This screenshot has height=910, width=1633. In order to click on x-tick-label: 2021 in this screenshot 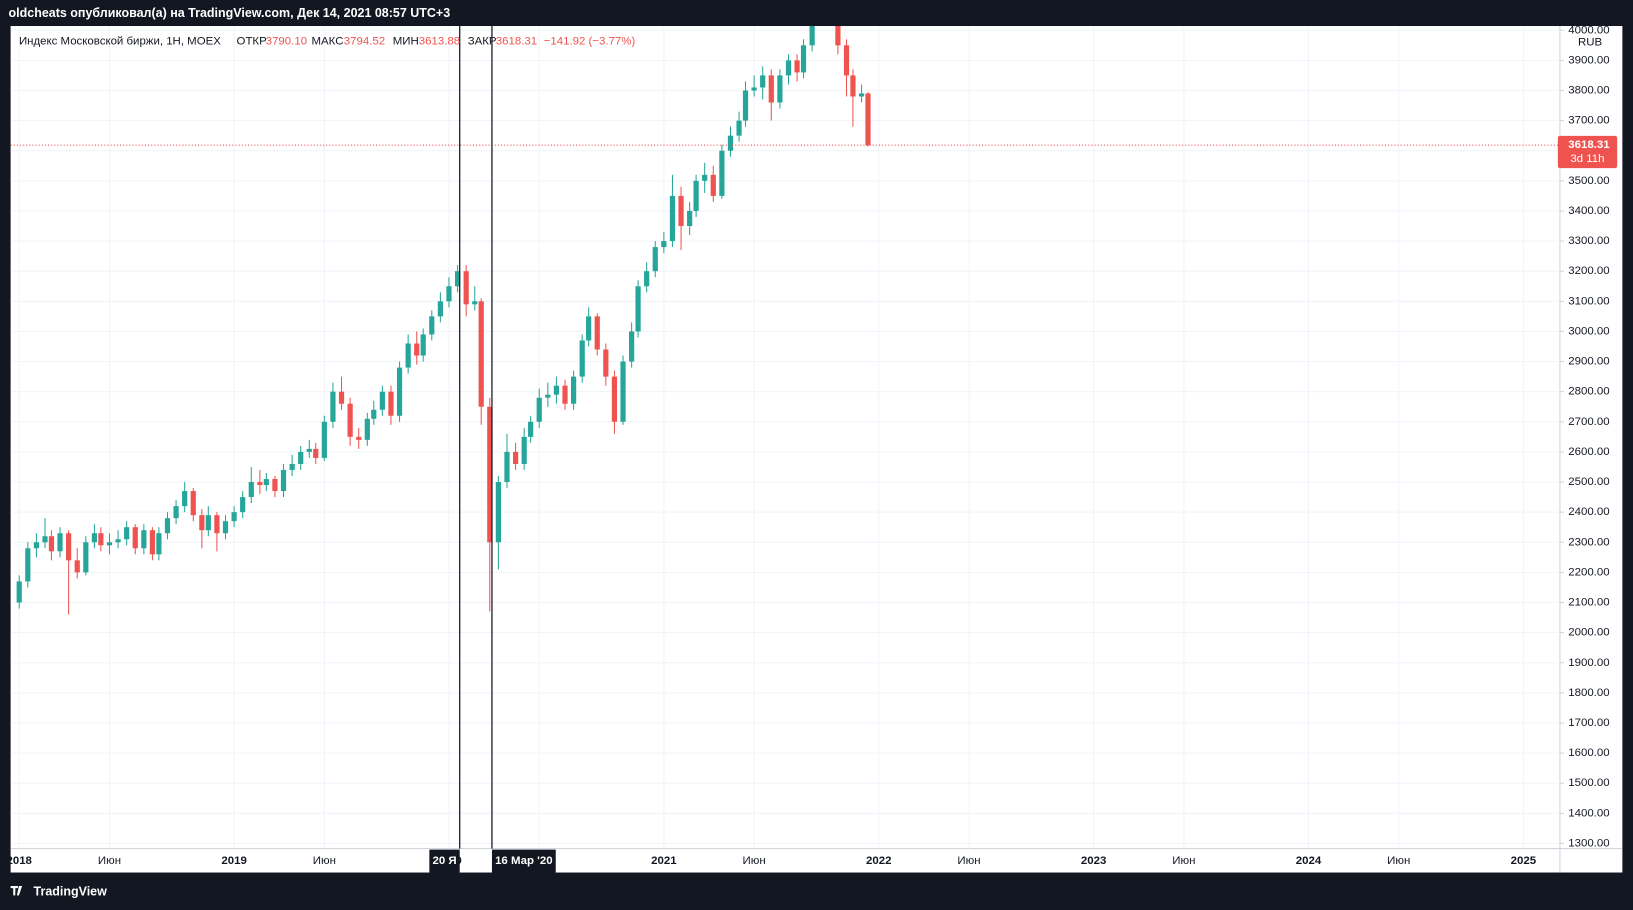, I will do `click(664, 861)`.